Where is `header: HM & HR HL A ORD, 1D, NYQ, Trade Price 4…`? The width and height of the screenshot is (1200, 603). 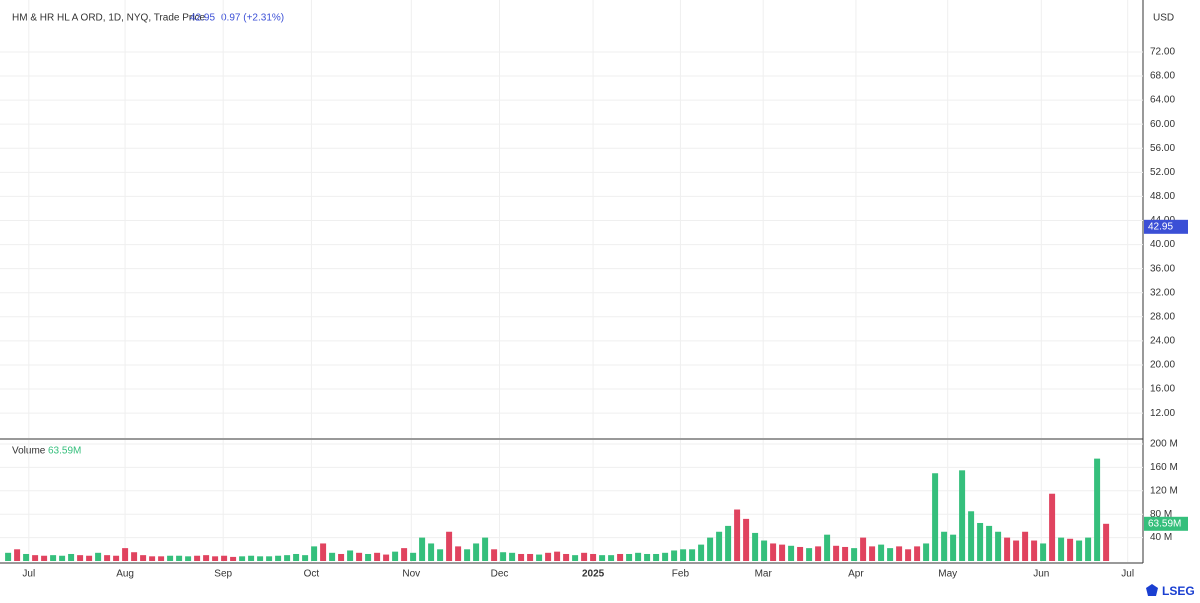 header: HM & HR HL A ORD, 1D, NYQ, Trade Price 4… is located at coordinates (148, 18).